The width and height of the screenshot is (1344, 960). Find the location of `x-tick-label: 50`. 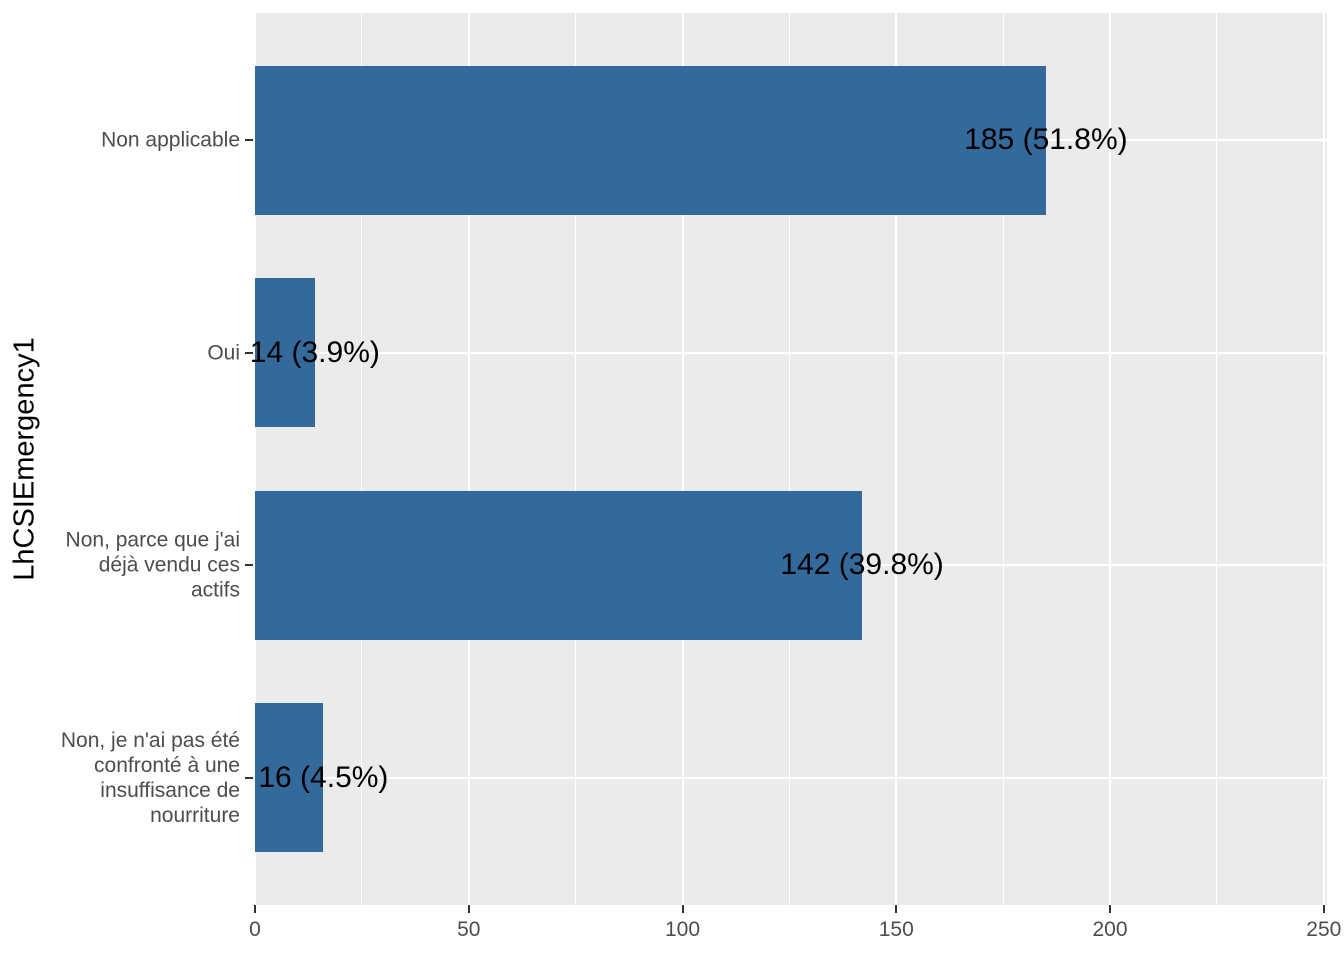

x-tick-label: 50 is located at coordinates (469, 929).